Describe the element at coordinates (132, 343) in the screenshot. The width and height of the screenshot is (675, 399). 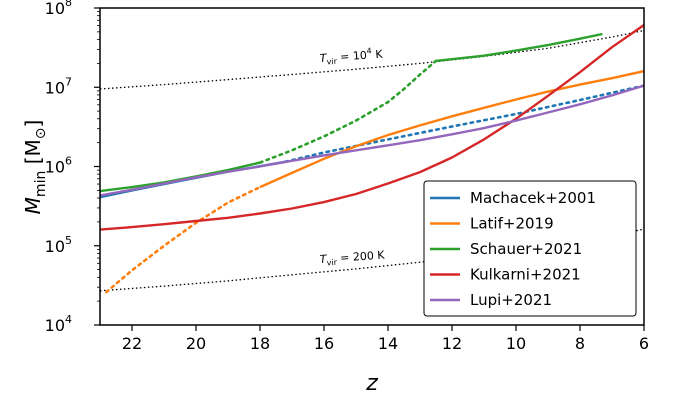
I see `x-tick-label: 22` at that location.